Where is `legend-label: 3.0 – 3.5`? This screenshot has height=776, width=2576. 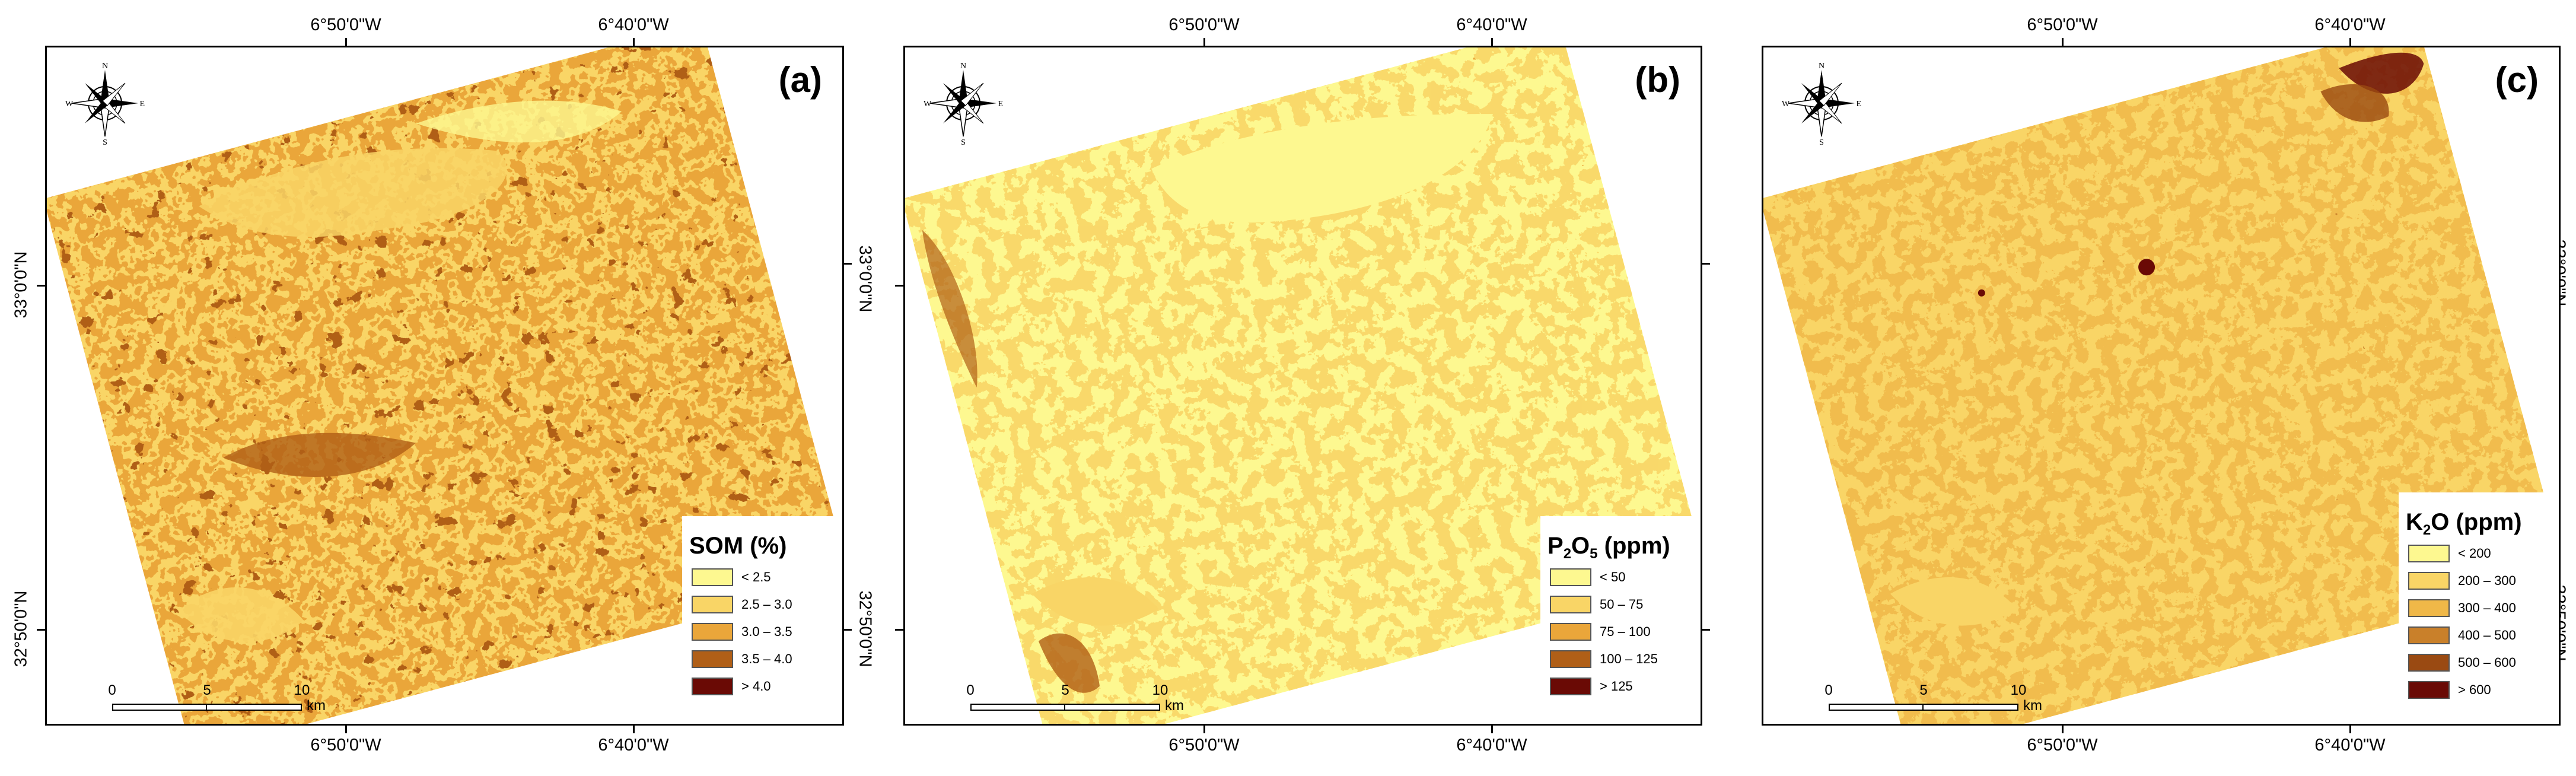
legend-label: 3.0 – 3.5 is located at coordinates (766, 631).